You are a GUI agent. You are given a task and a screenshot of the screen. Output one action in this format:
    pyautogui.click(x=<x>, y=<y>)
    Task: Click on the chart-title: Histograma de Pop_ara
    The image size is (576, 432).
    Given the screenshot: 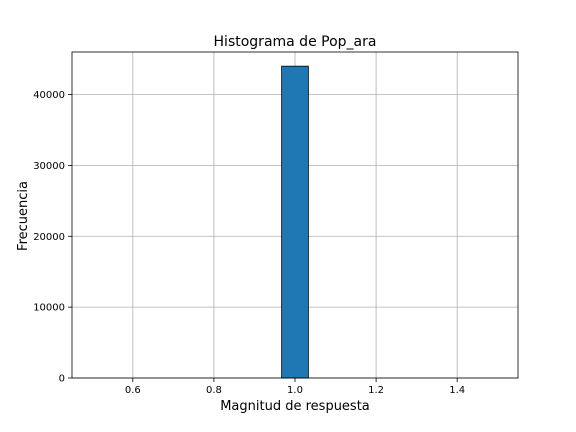 What is the action you would take?
    pyautogui.click(x=295, y=42)
    